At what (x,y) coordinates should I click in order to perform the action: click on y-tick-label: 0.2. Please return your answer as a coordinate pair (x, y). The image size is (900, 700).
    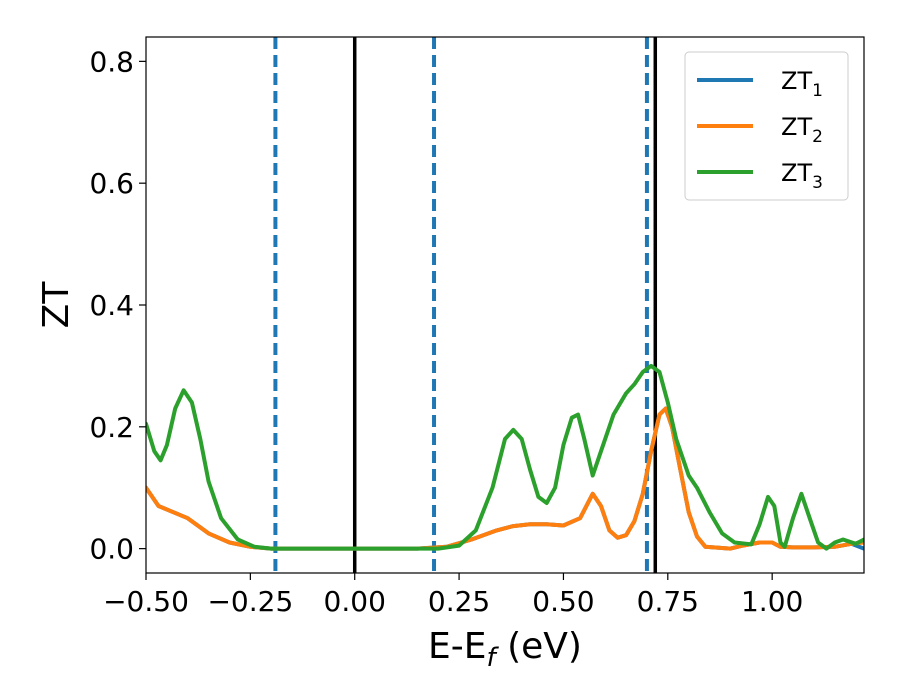
    Looking at the image, I should click on (111, 427).